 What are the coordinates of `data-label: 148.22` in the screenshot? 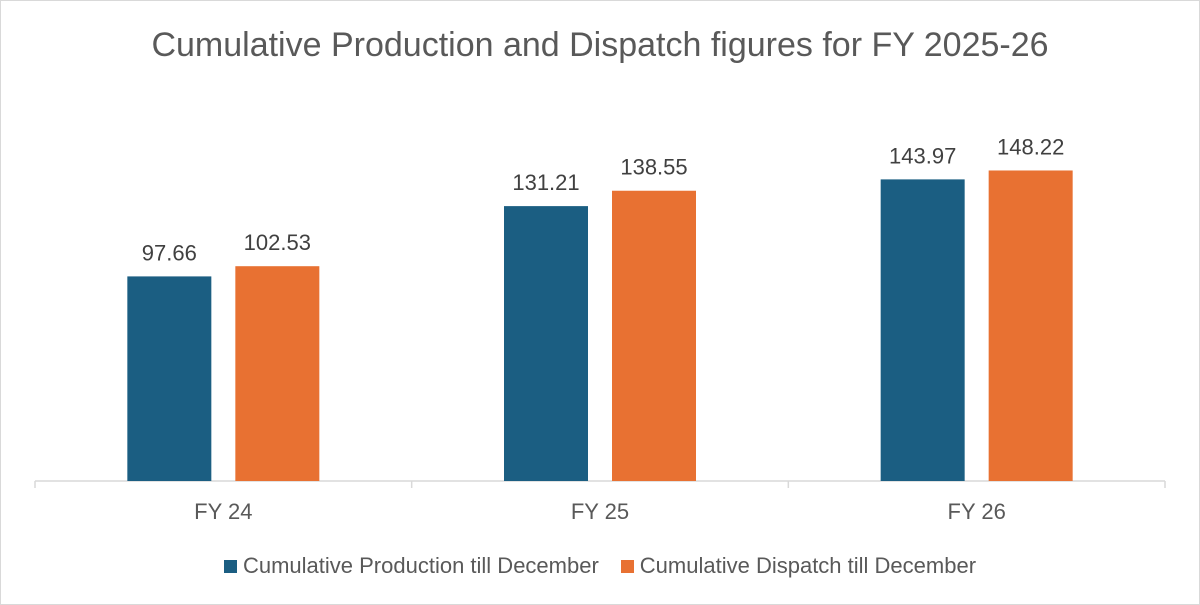 It's located at (1030, 146).